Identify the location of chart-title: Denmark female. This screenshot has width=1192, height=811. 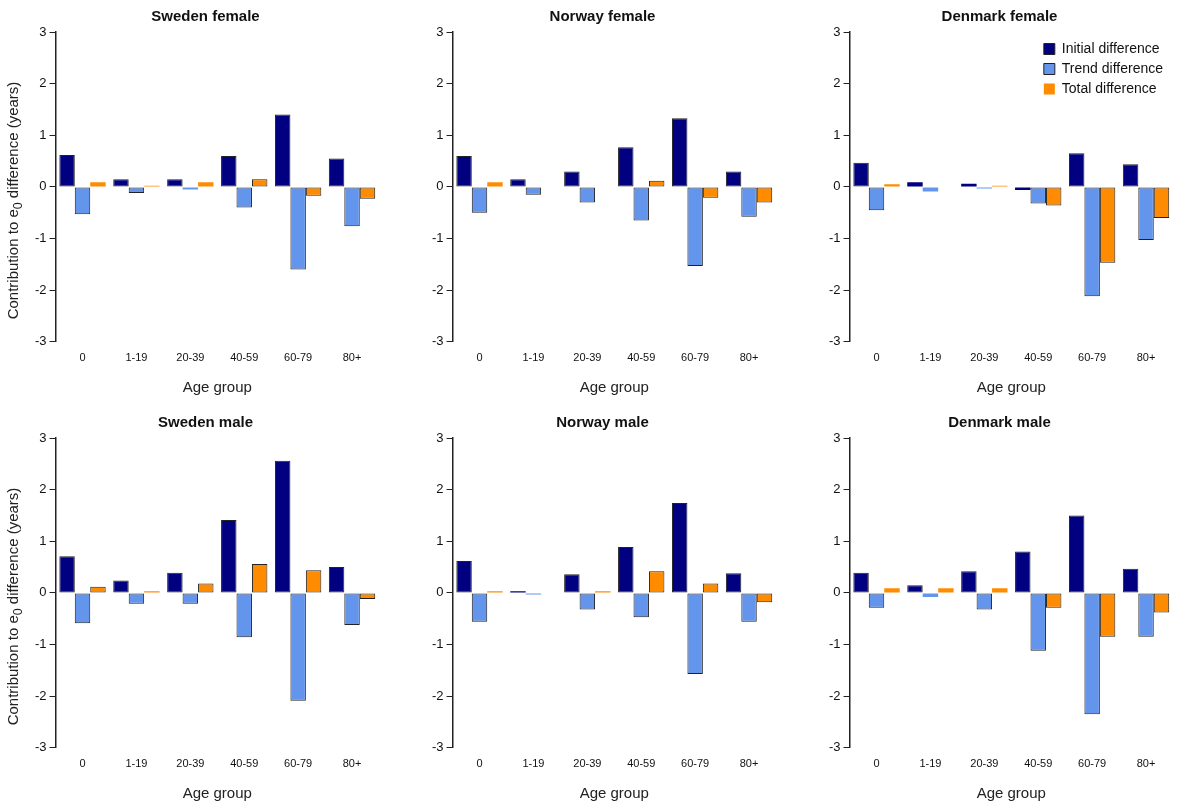
(999, 16).